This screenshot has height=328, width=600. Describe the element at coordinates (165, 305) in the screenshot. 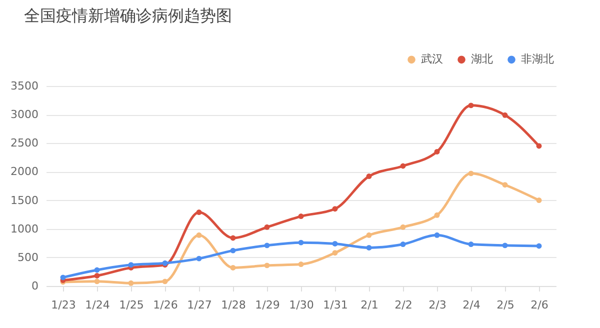

I see `x-tick-label: 1/26` at that location.